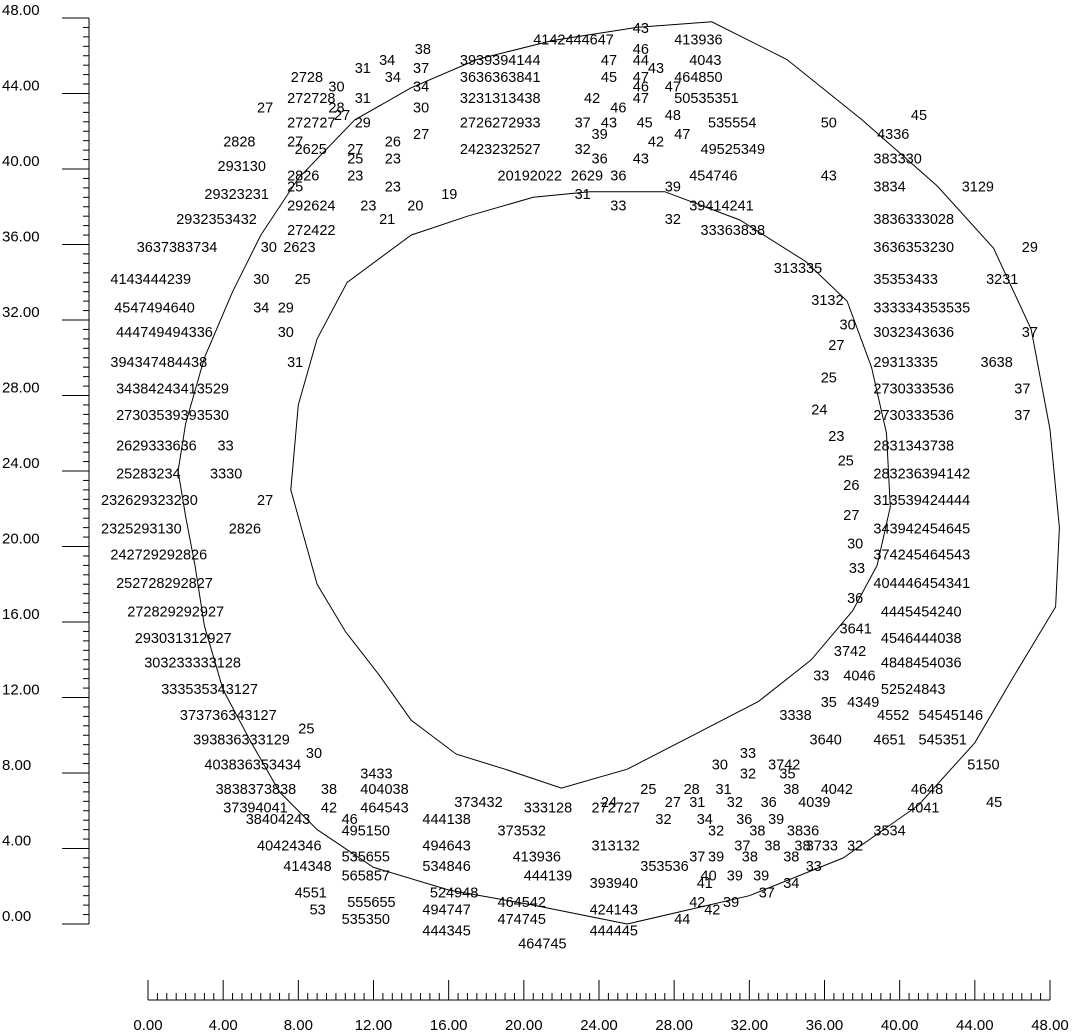  I want to click on value-label: 3433, so click(376, 775).